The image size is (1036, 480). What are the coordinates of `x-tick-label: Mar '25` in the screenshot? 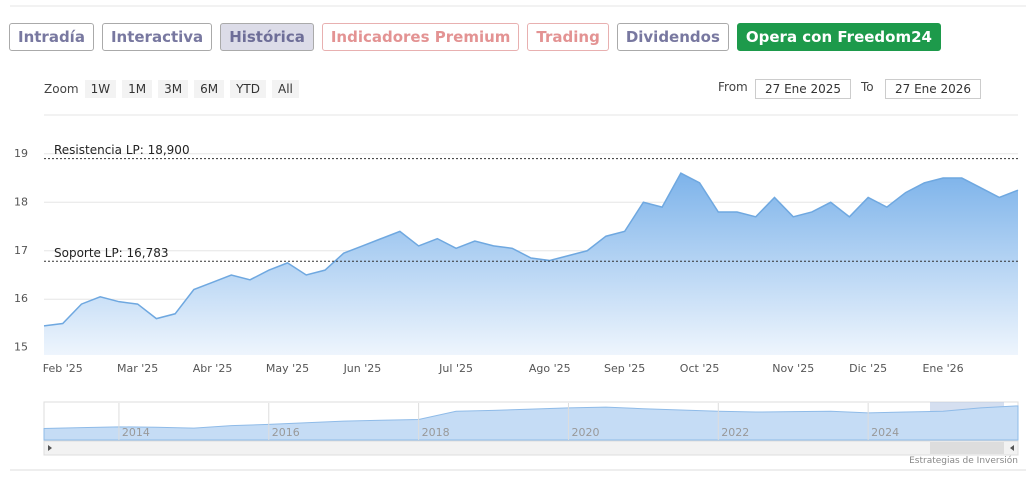 It's located at (137, 368).